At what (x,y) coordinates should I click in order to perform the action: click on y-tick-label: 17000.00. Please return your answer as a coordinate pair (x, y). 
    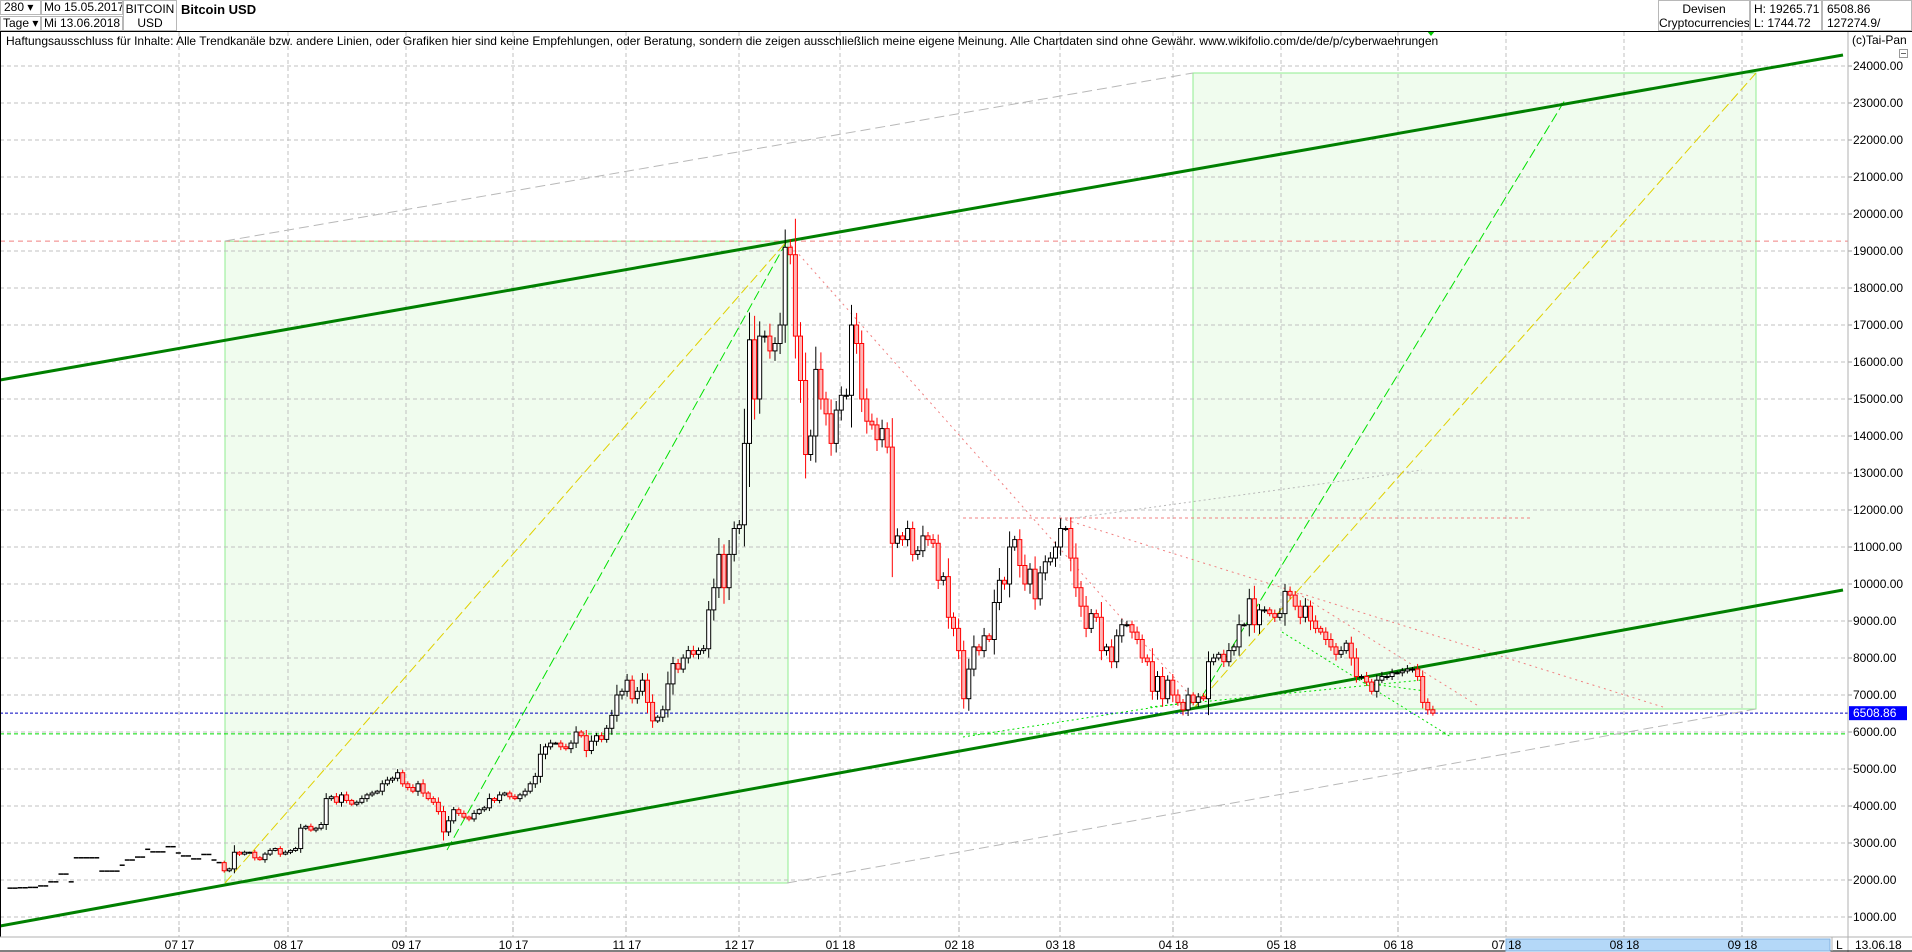
    Looking at the image, I should click on (1878, 325).